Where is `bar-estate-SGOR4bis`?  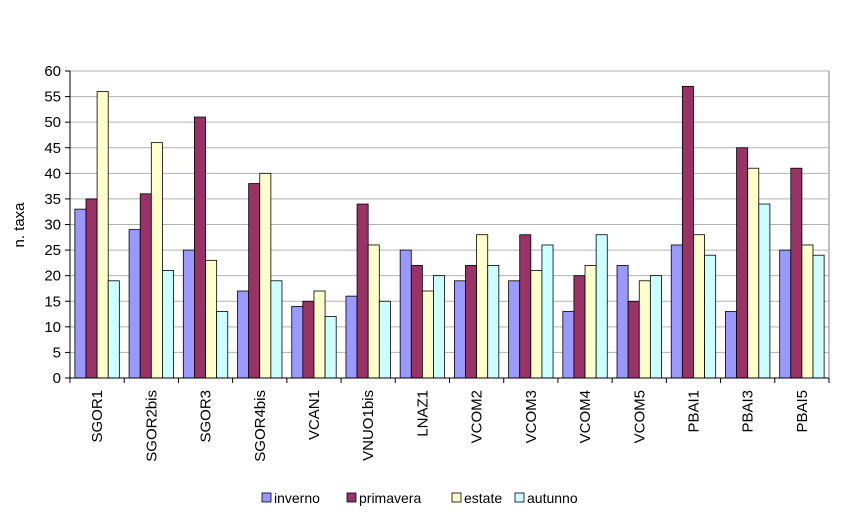 bar-estate-SGOR4bis is located at coordinates (265, 275).